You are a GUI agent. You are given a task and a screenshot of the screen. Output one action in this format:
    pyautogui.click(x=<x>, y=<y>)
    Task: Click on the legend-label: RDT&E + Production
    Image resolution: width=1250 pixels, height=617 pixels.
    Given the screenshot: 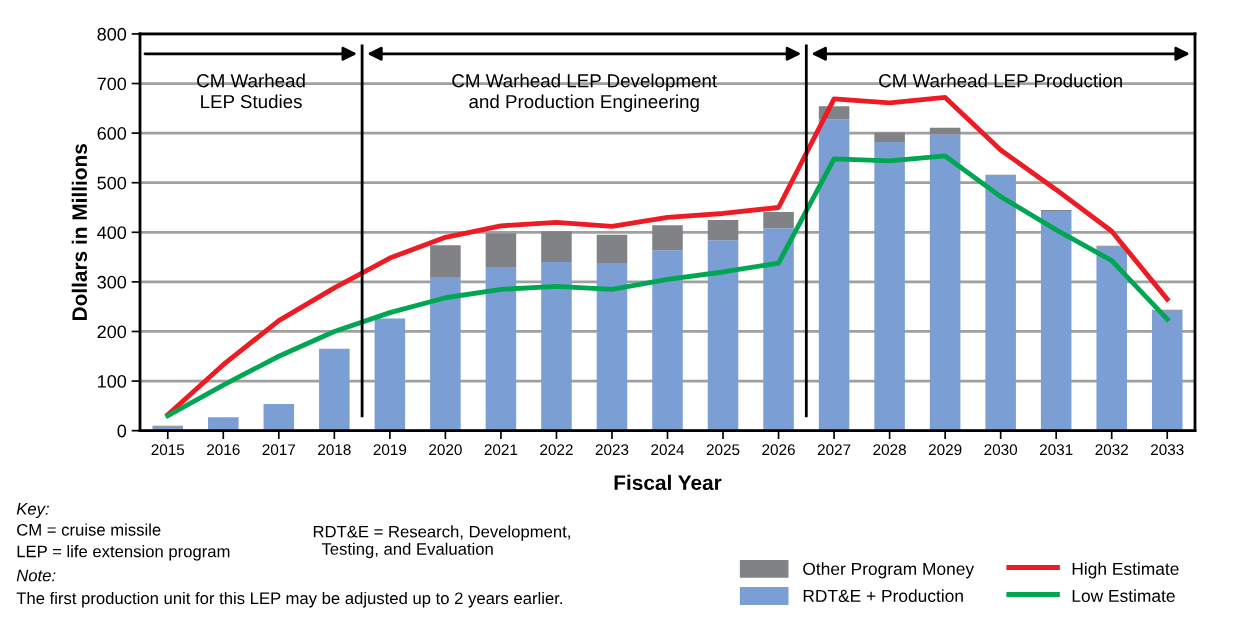 What is the action you would take?
    pyautogui.click(x=883, y=596)
    